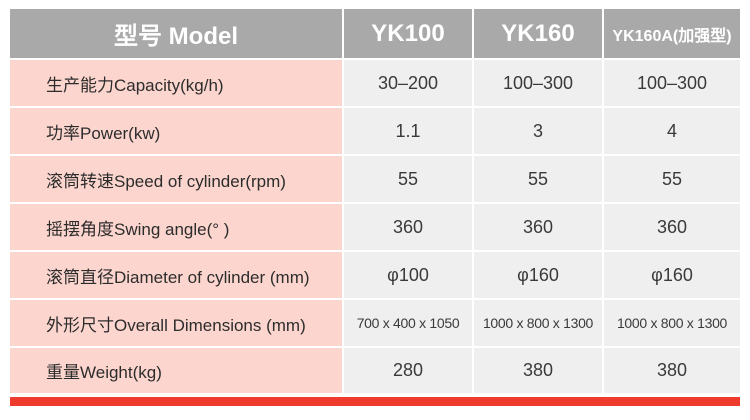 The height and width of the screenshot is (420, 750). I want to click on cell-yk160a: 100–300, so click(672, 82).